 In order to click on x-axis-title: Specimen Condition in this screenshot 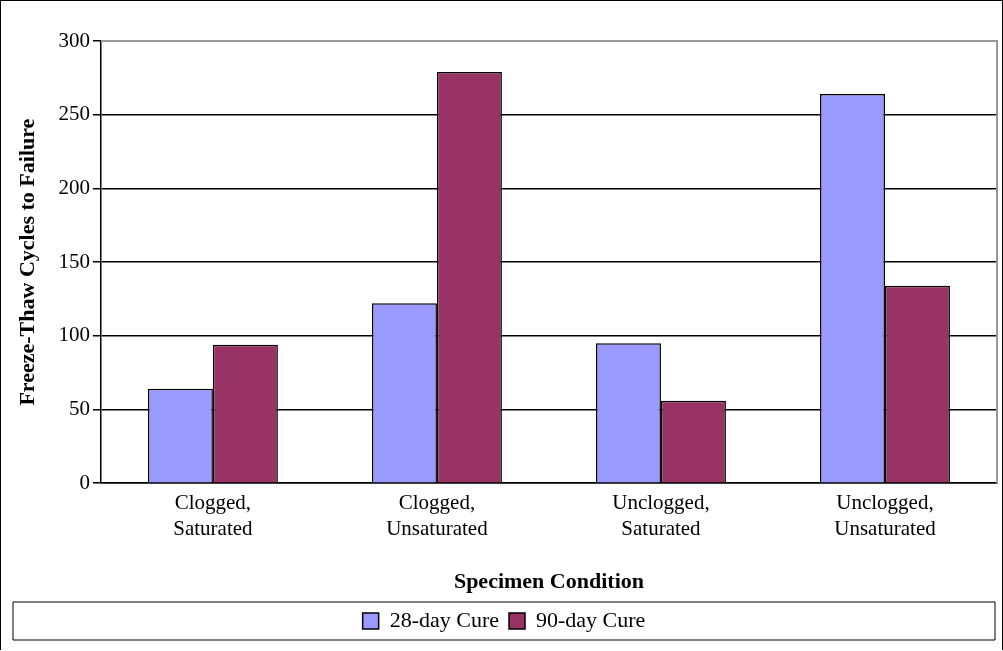, I will do `click(548, 581)`.